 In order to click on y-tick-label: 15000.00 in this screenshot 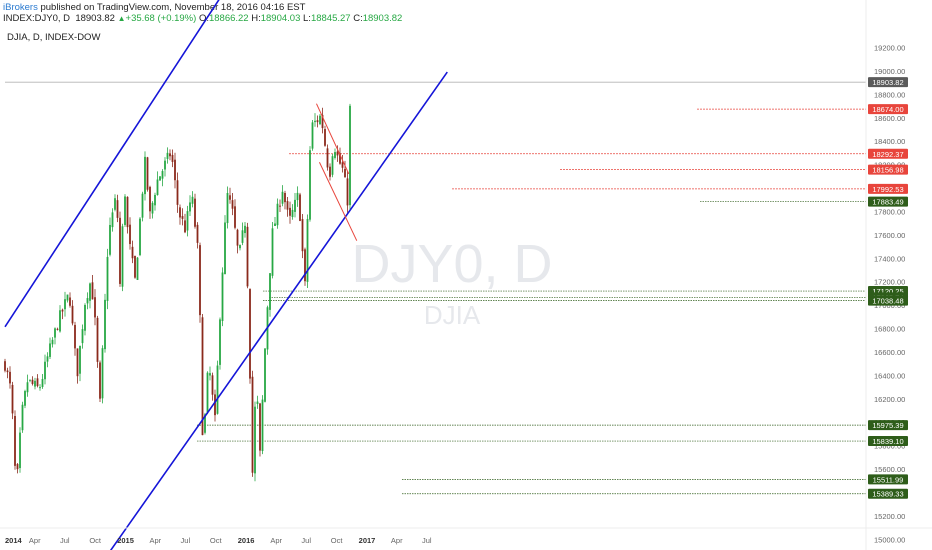, I will do `click(889, 539)`.